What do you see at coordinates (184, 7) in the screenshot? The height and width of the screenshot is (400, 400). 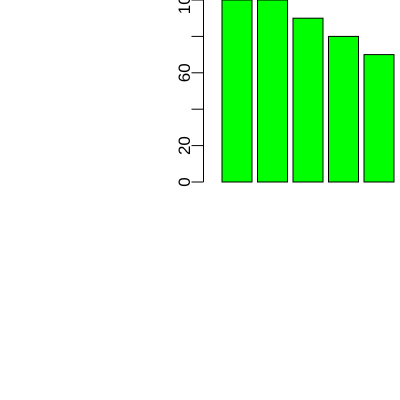 I see `y-tick-label: 100` at bounding box center [184, 7].